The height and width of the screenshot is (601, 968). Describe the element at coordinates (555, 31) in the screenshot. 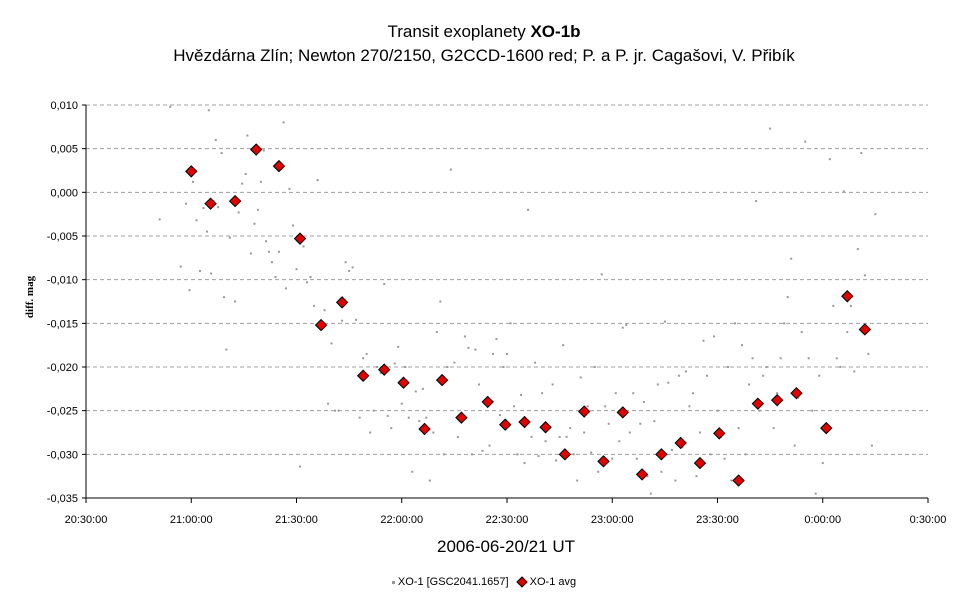

I see `chart-title-bold: XO-1b` at that location.